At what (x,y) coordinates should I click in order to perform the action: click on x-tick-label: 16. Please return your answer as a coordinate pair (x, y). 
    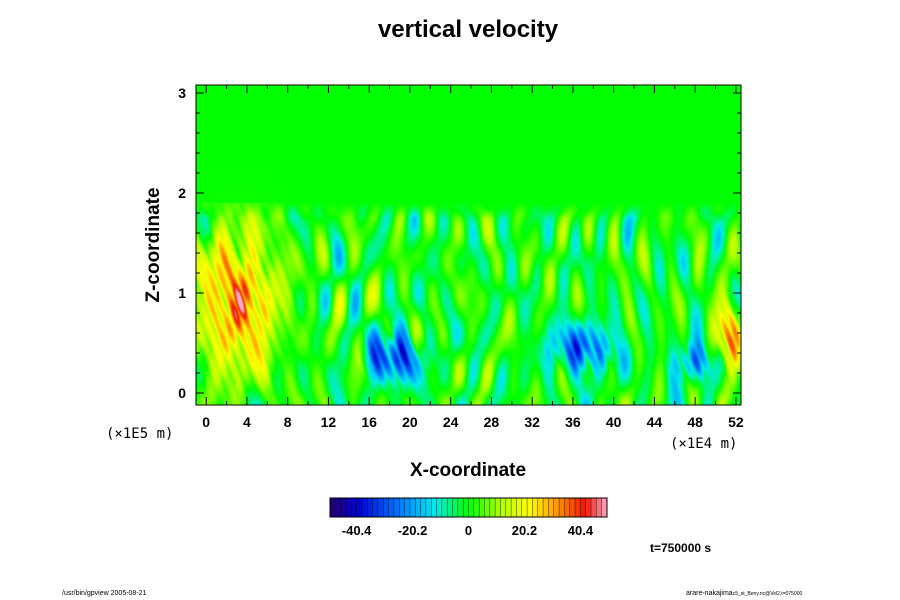
    Looking at the image, I should click on (369, 422).